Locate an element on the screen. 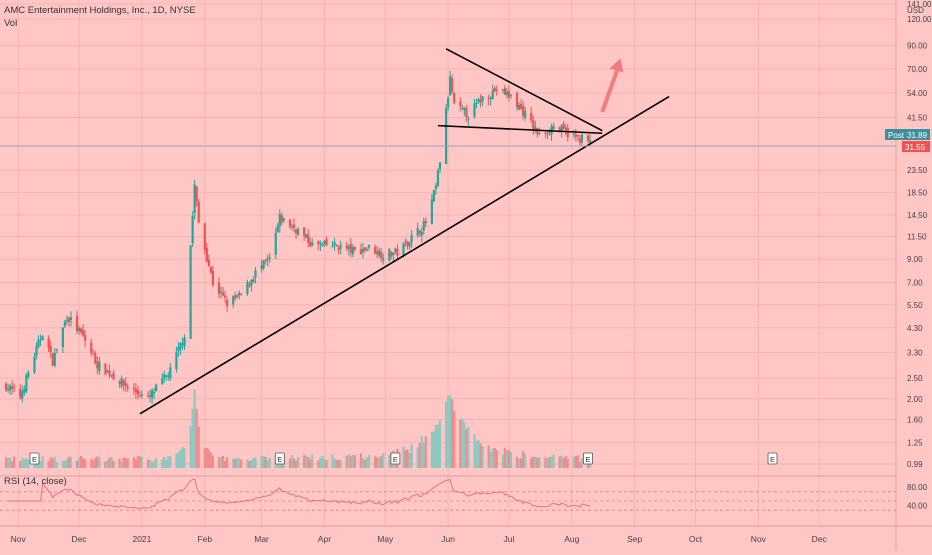 The height and width of the screenshot is (555, 932). price-axis-label: 9.00 is located at coordinates (915, 259).